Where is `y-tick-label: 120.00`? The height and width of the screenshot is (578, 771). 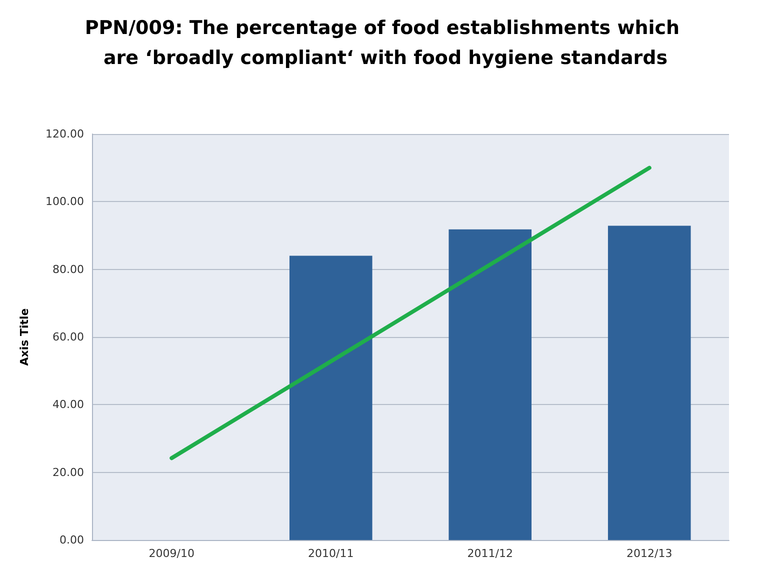 y-tick-label: 120.00 is located at coordinates (65, 134).